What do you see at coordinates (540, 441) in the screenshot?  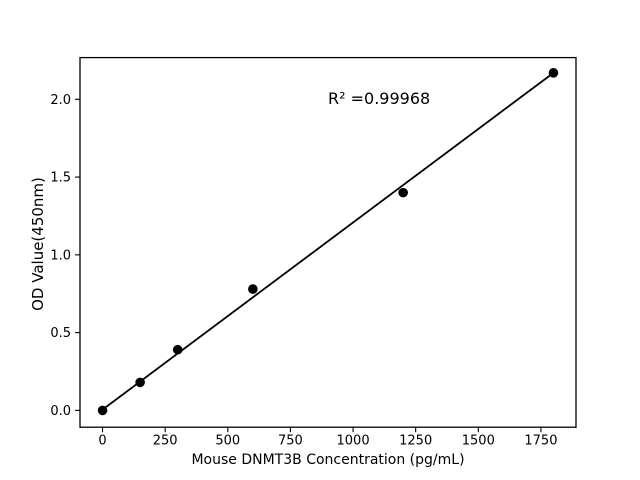 I see `x-tick-label: 1750` at bounding box center [540, 441].